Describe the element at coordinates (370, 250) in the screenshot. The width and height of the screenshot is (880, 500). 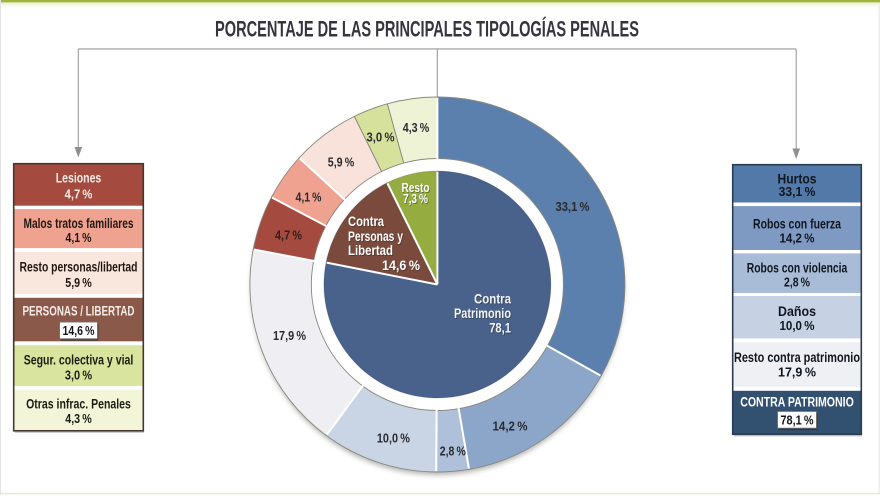
I see `svg-text: Libertad` at that location.